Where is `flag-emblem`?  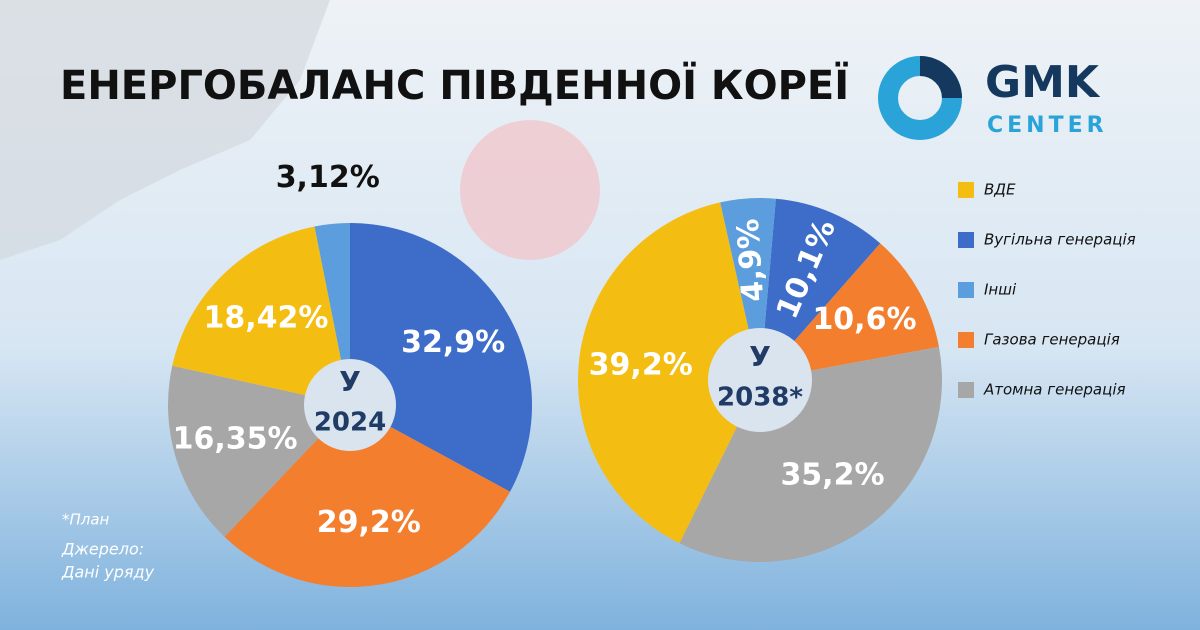 flag-emblem is located at coordinates (530, 190).